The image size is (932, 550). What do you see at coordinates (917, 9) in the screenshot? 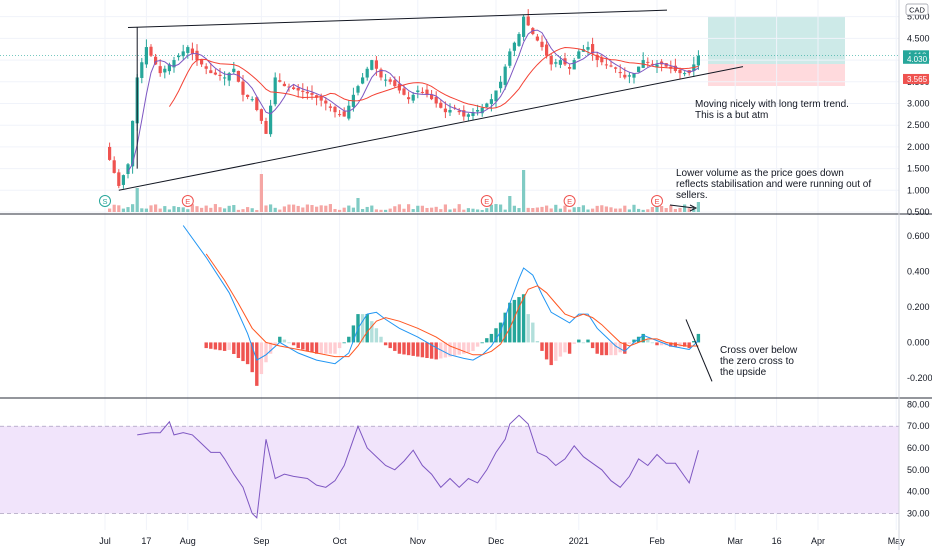
I see `currency-badge: CAD` at bounding box center [917, 9].